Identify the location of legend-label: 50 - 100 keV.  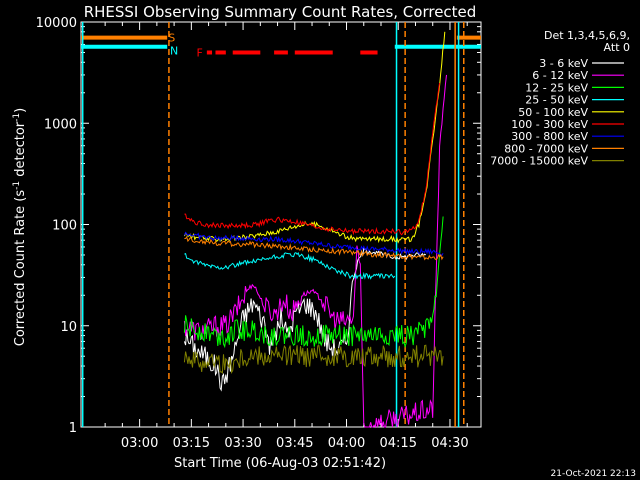
(553, 112).